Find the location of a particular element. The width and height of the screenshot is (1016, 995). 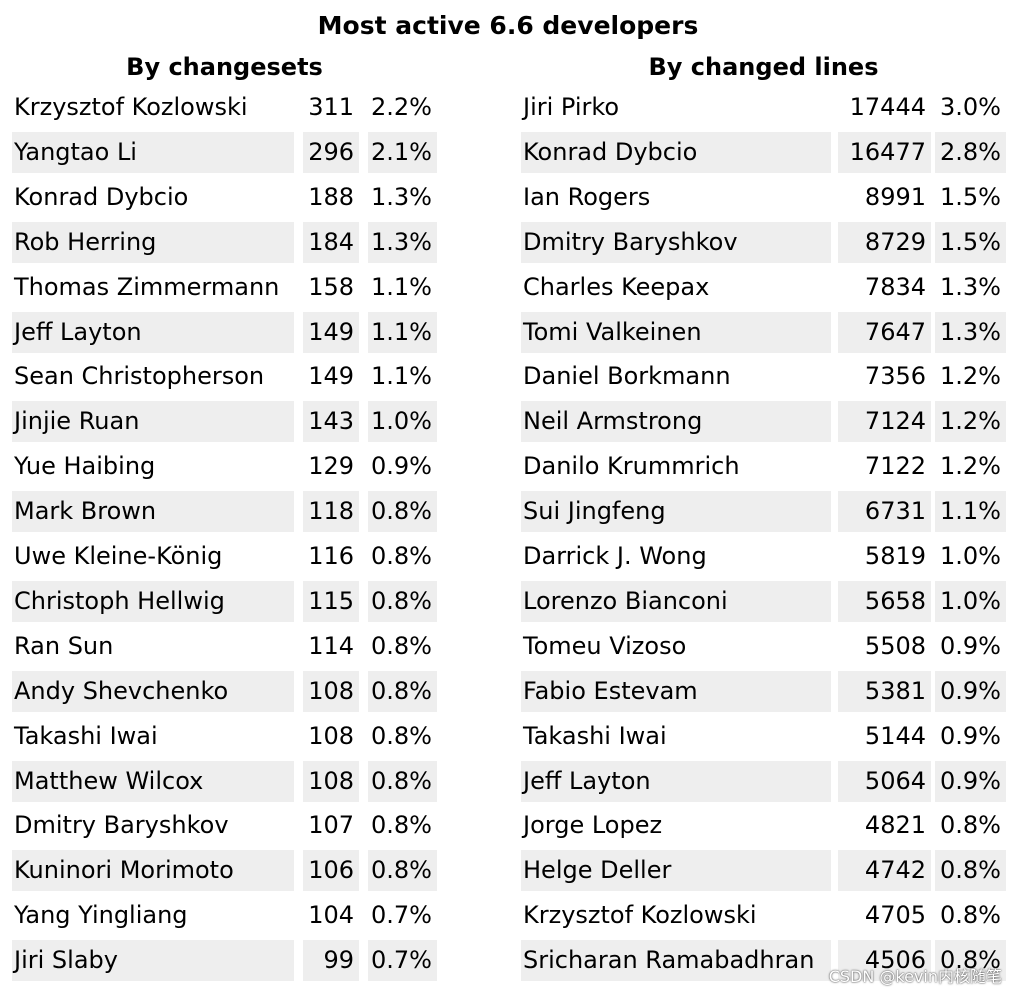

developer-name: Thomas Zimmermann is located at coordinates (147, 286).